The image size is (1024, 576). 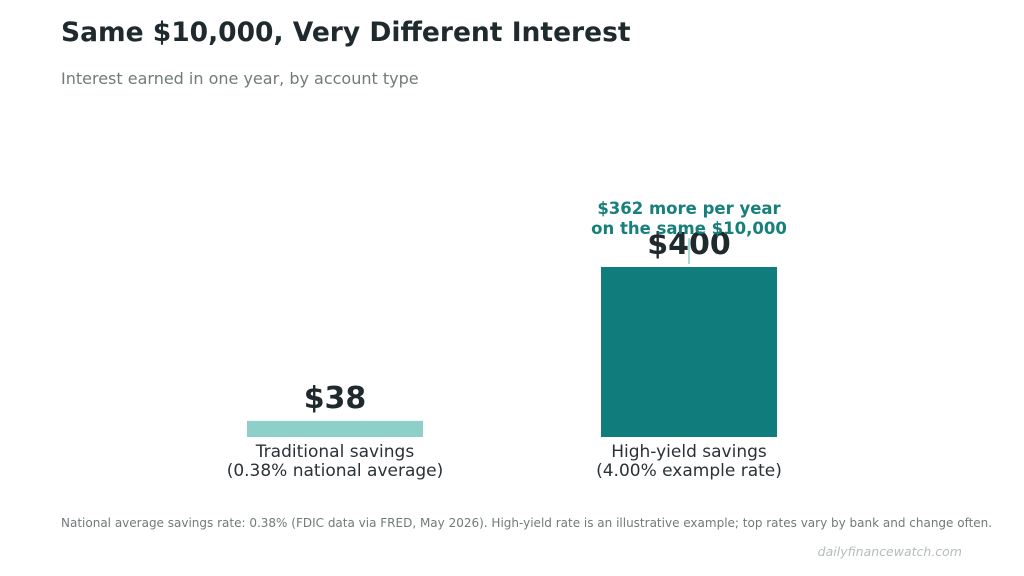 I want to click on category-label-0-line-0: Traditional savings, so click(x=335, y=452).